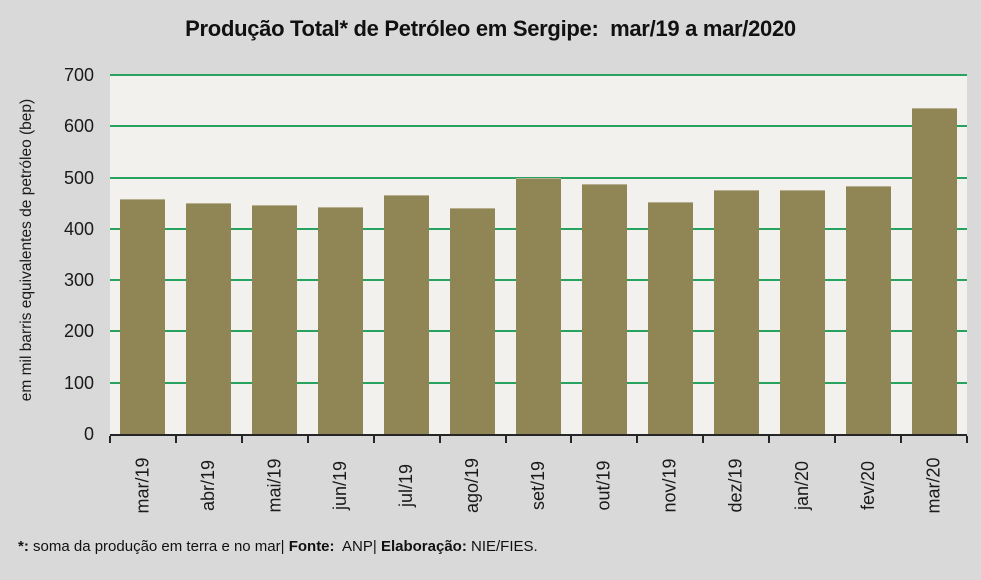 The width and height of the screenshot is (981, 580). Describe the element at coordinates (311, 546) in the screenshot. I see `footnote-segment: Fonte:` at that location.